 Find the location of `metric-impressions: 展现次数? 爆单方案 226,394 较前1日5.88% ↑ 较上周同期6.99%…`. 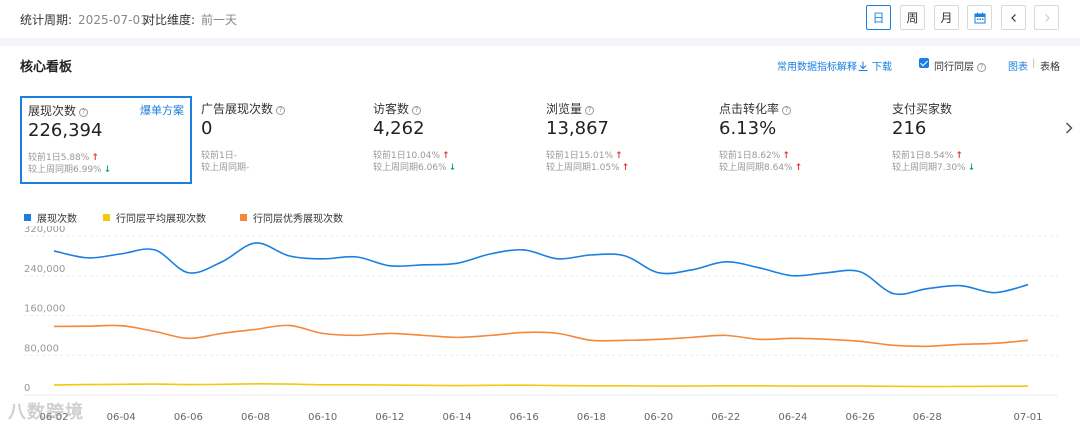

metric-impressions: 展现次数? 爆单方案 226,394 较前1日5.88% ↑ 较上周同期6.99%… is located at coordinates (106, 140).